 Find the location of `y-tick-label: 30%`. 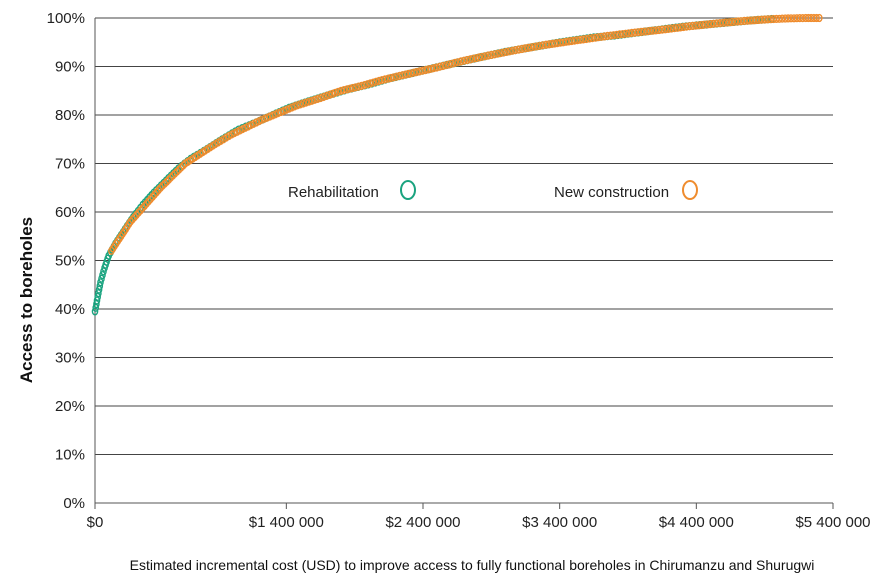

y-tick-label: 30% is located at coordinates (70, 358).